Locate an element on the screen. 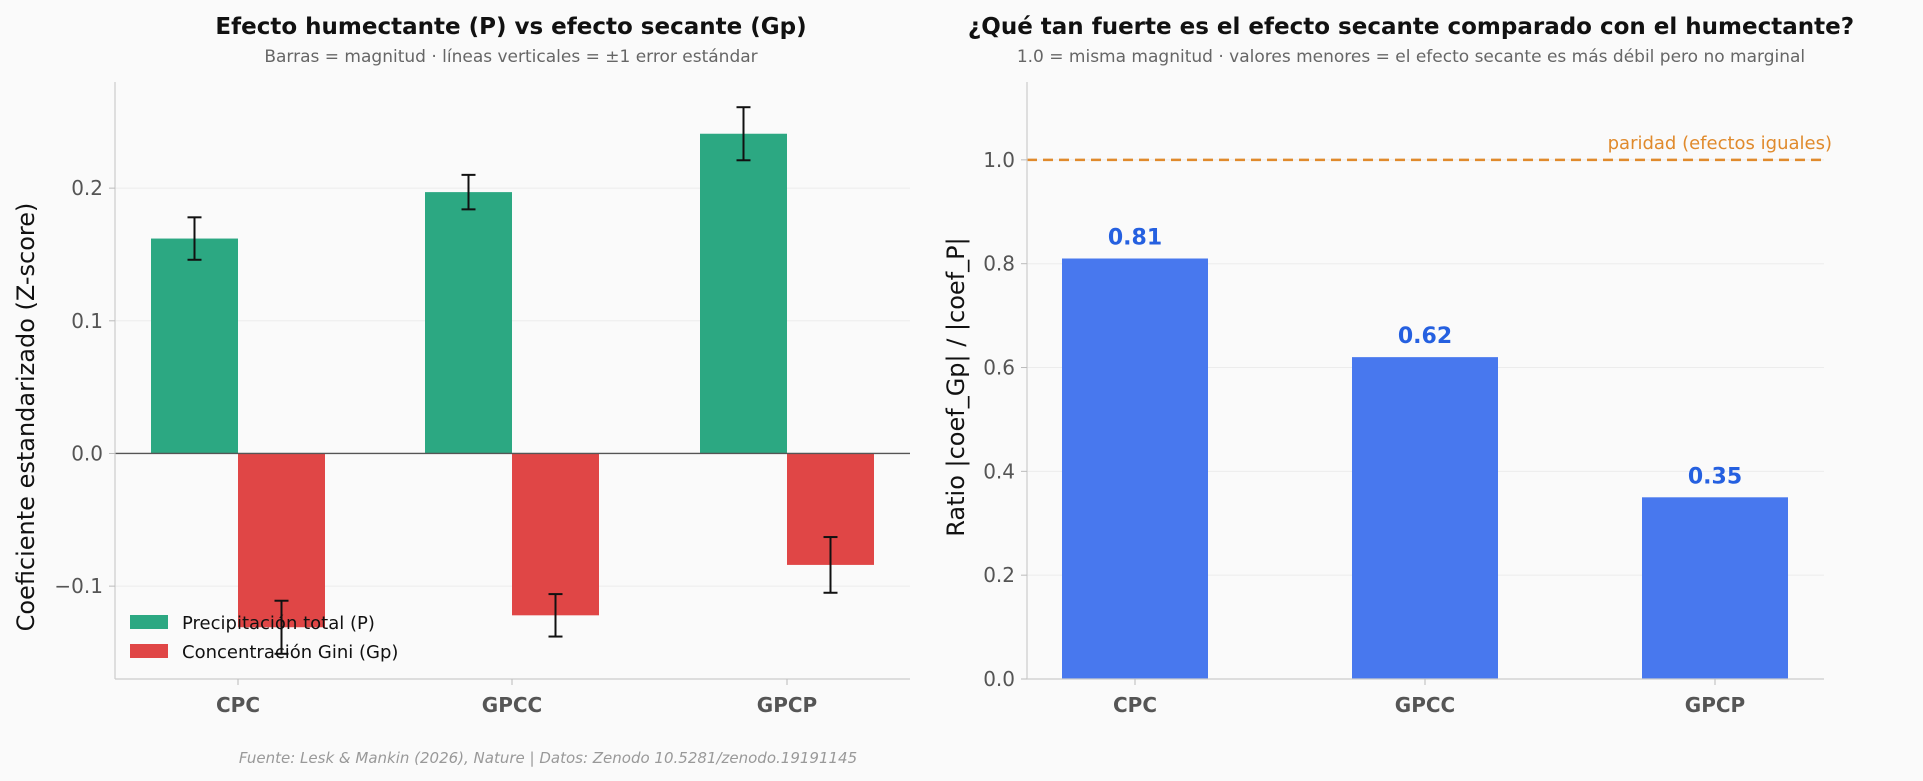  left-x-tick-label-cpc: CPC is located at coordinates (238, 705).